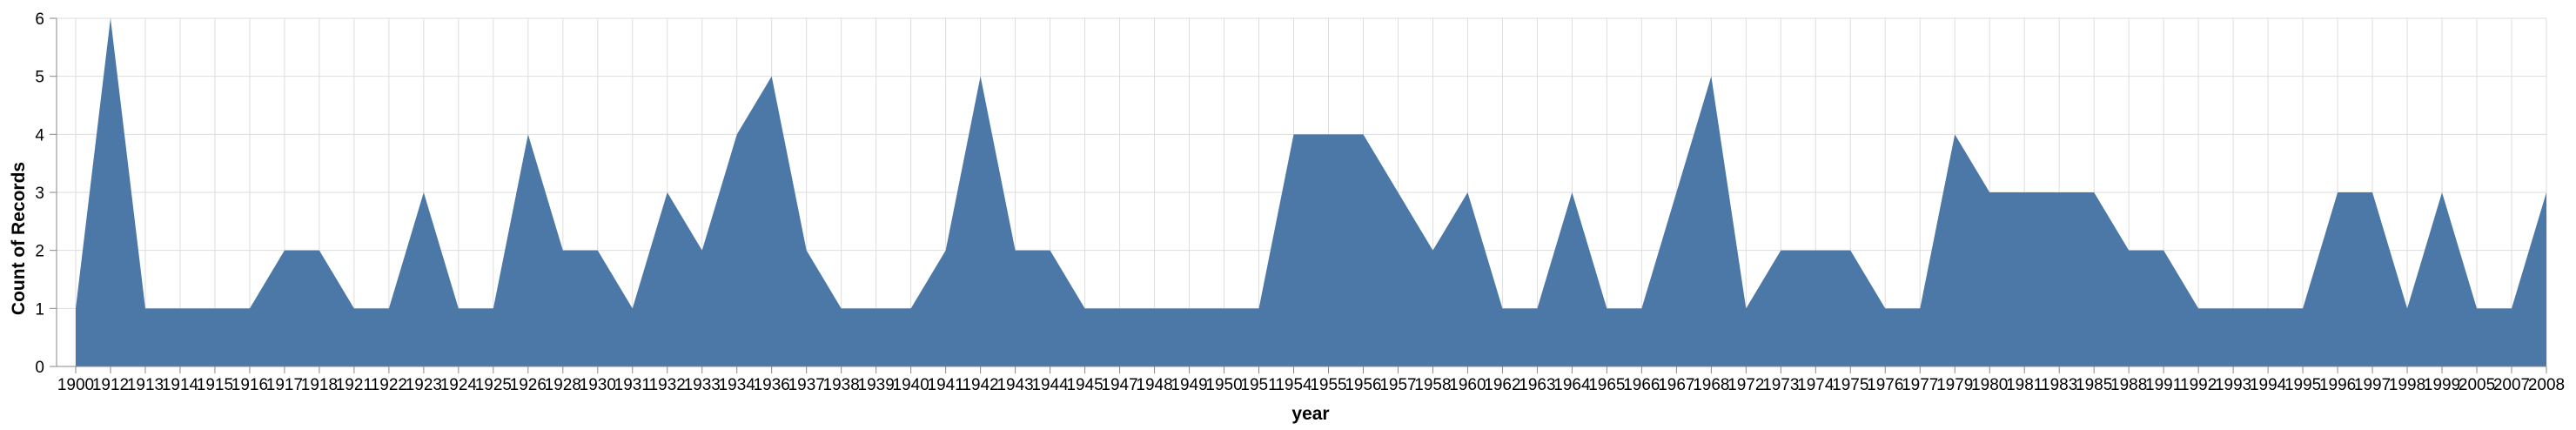 This screenshot has width=2576, height=430. Describe the element at coordinates (563, 385) in the screenshot. I see `x-tick-label: 1928` at that location.